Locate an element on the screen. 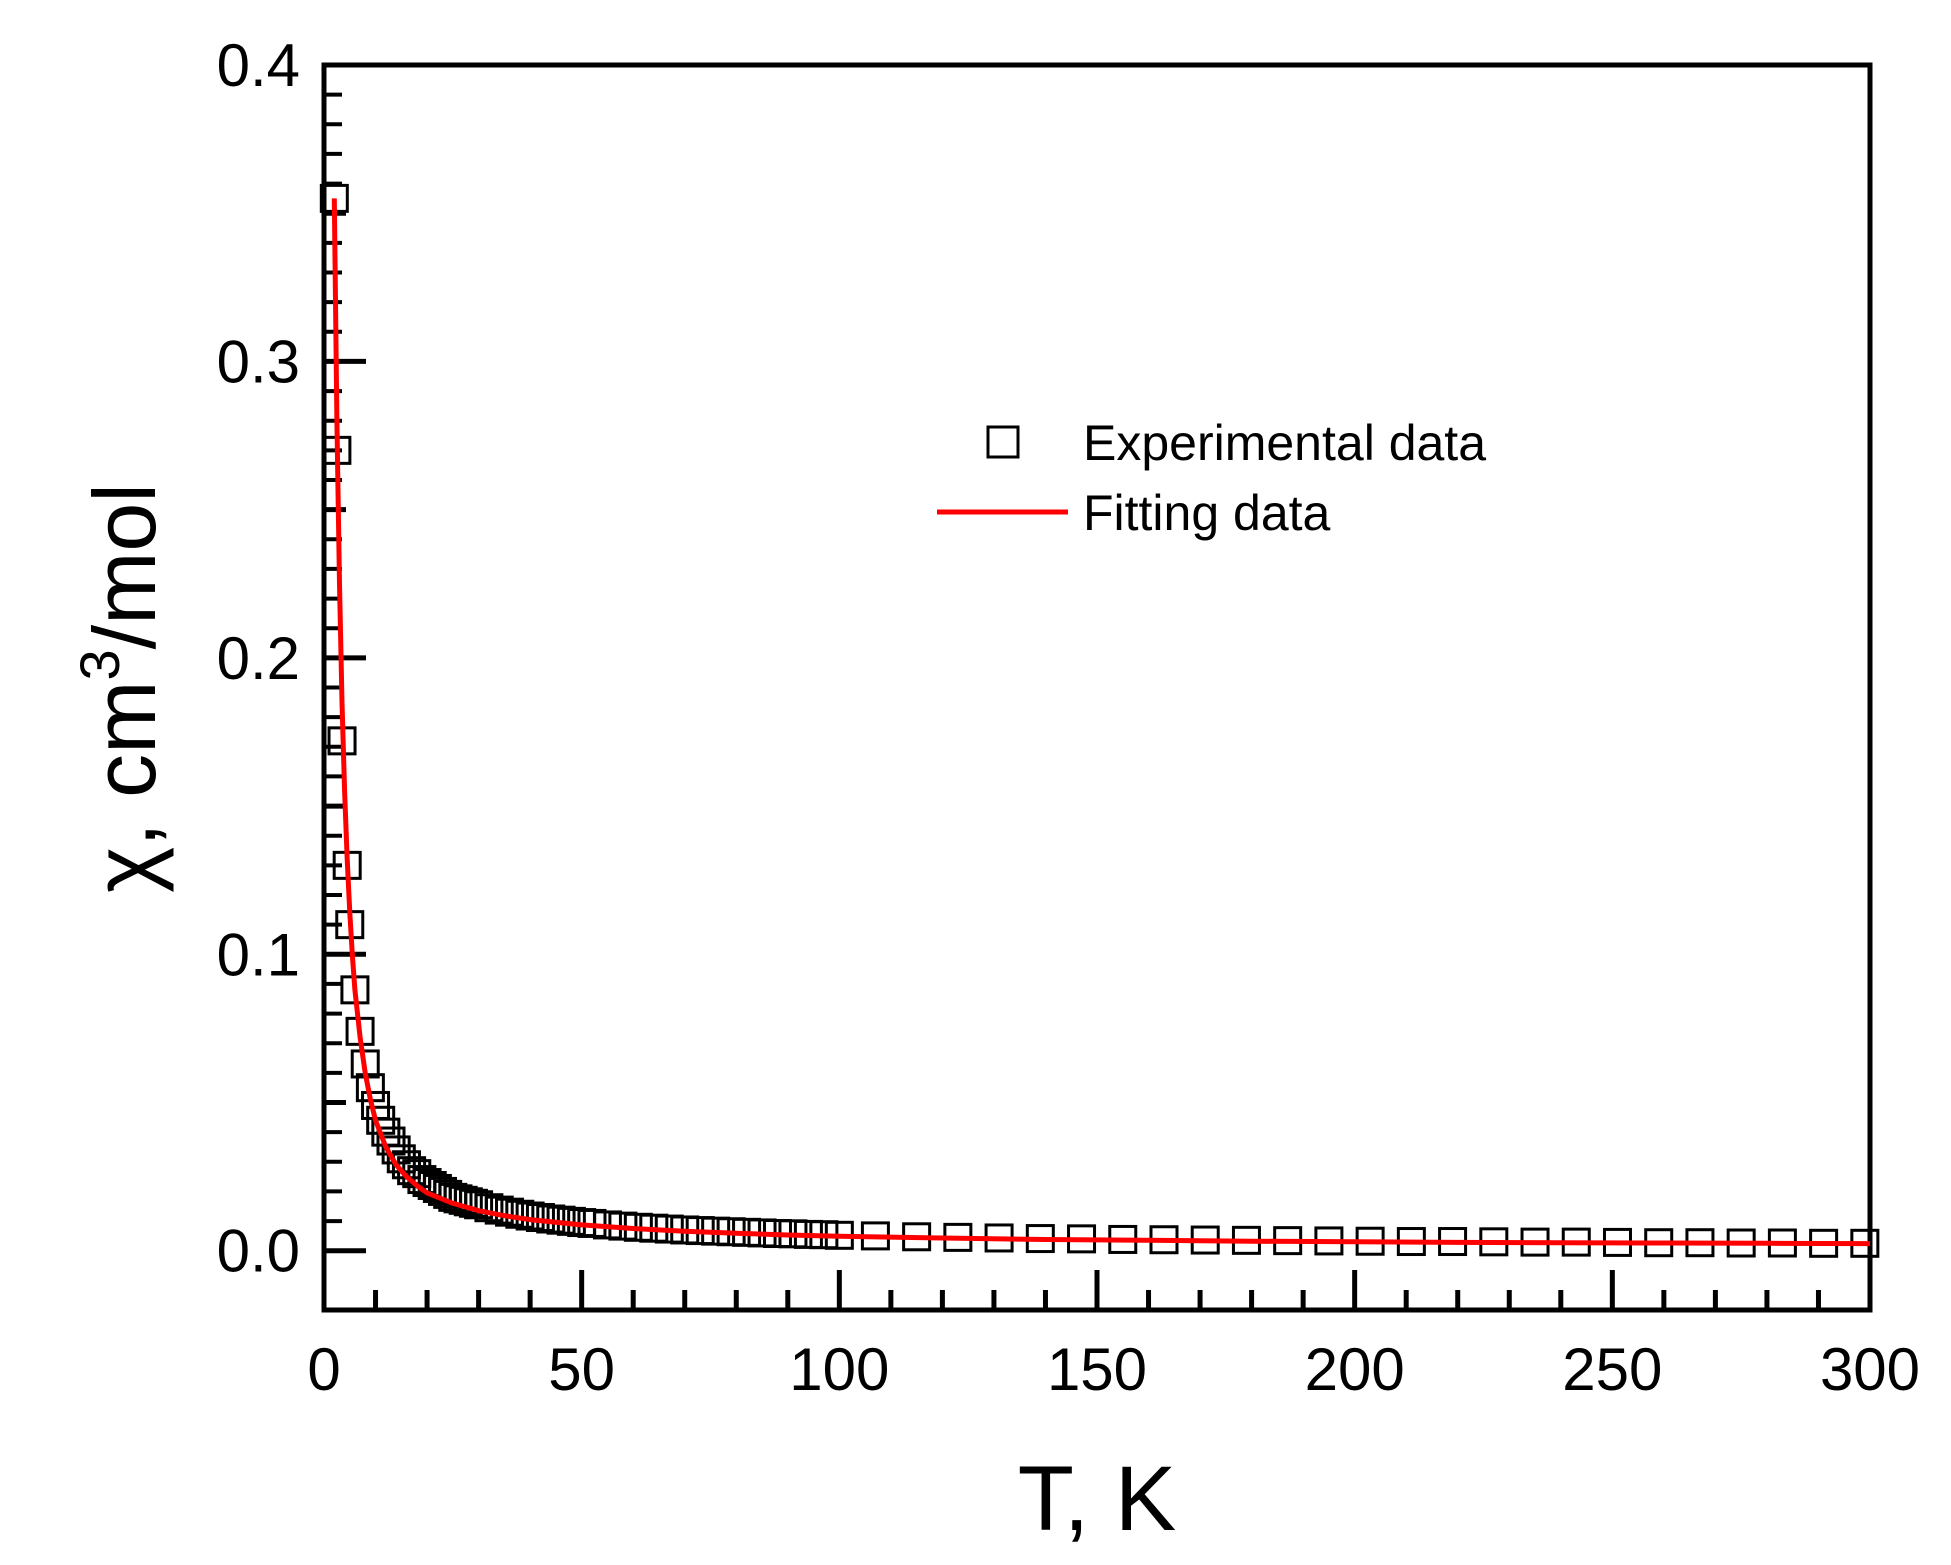 The height and width of the screenshot is (1565, 1951). y-axis-title: χ, cm3/mol is located at coordinates (121, 688).